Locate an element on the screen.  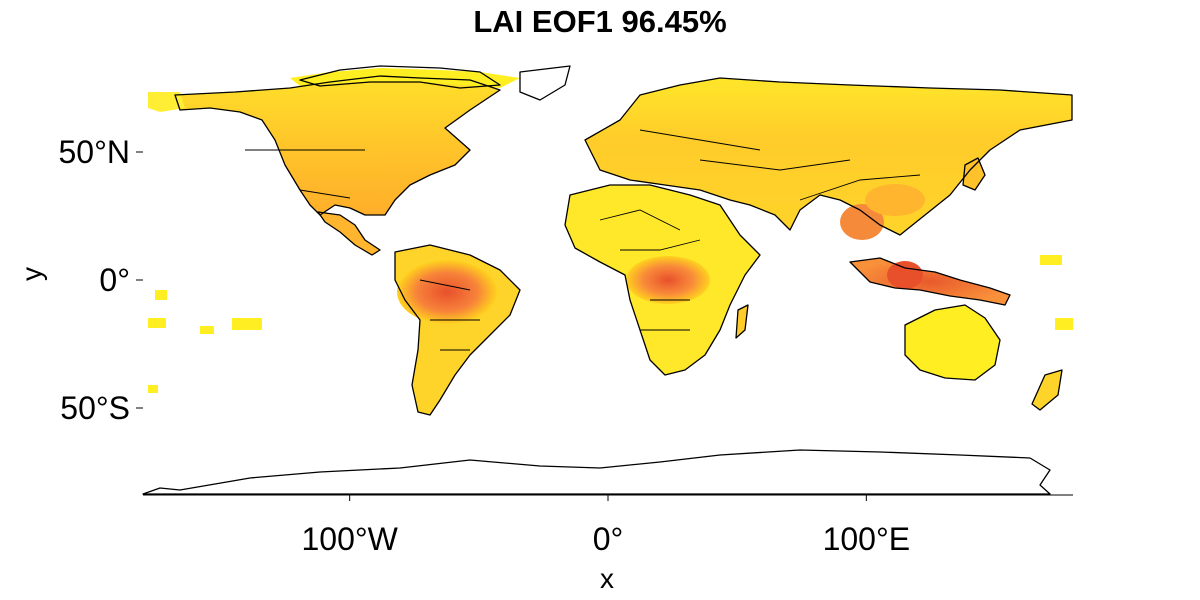
madagascar-coast is located at coordinates (742, 321).